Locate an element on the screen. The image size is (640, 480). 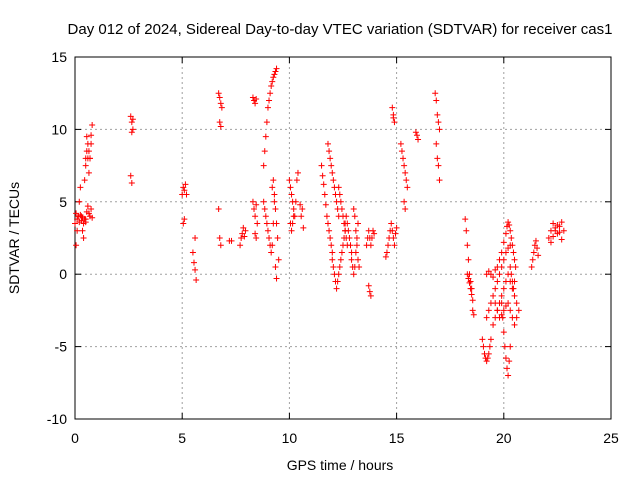
y-tick-label: -5 is located at coordinates (61, 347).